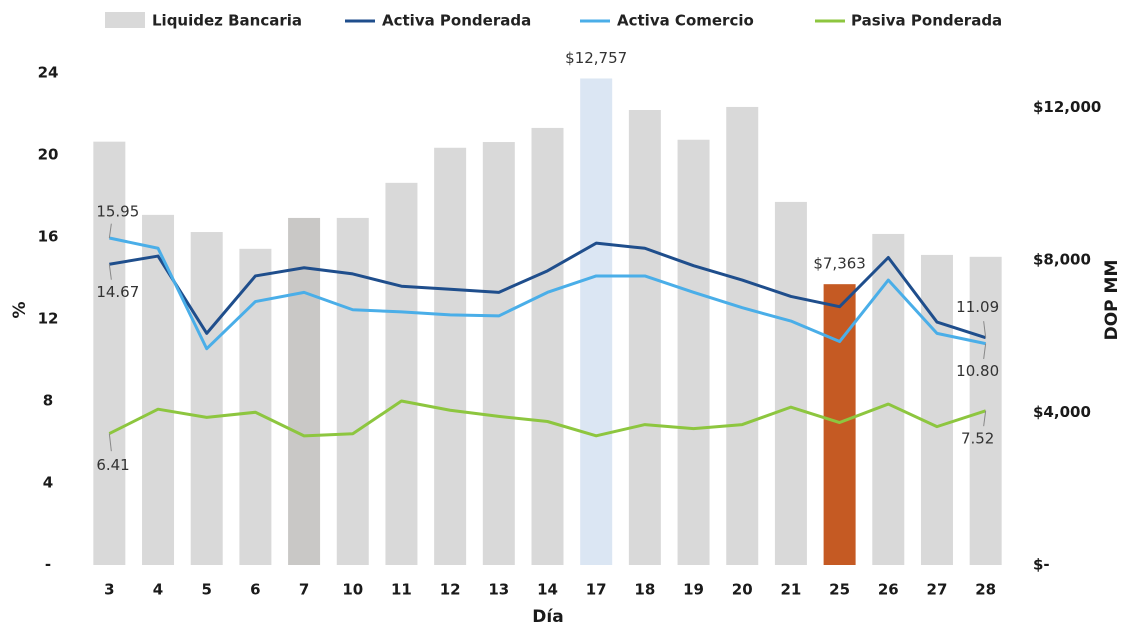  What do you see at coordinates (304, 590) in the screenshot?
I see `x-tick-label: 7` at bounding box center [304, 590].